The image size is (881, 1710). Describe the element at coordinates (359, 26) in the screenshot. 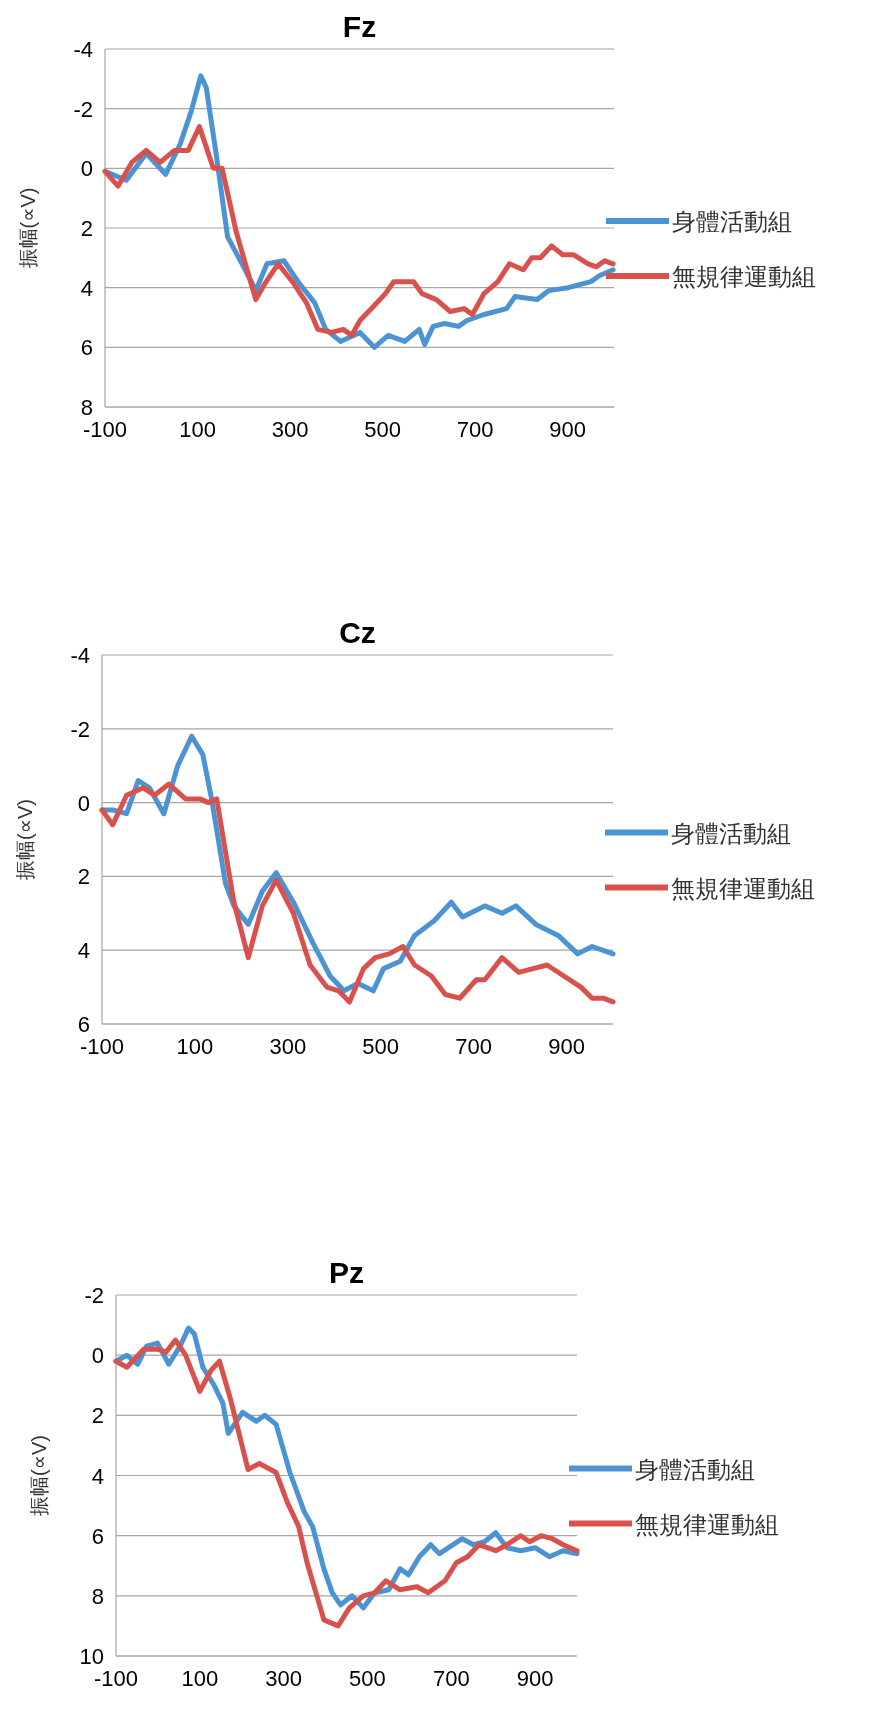

I see `chart-title: Fz` at that location.